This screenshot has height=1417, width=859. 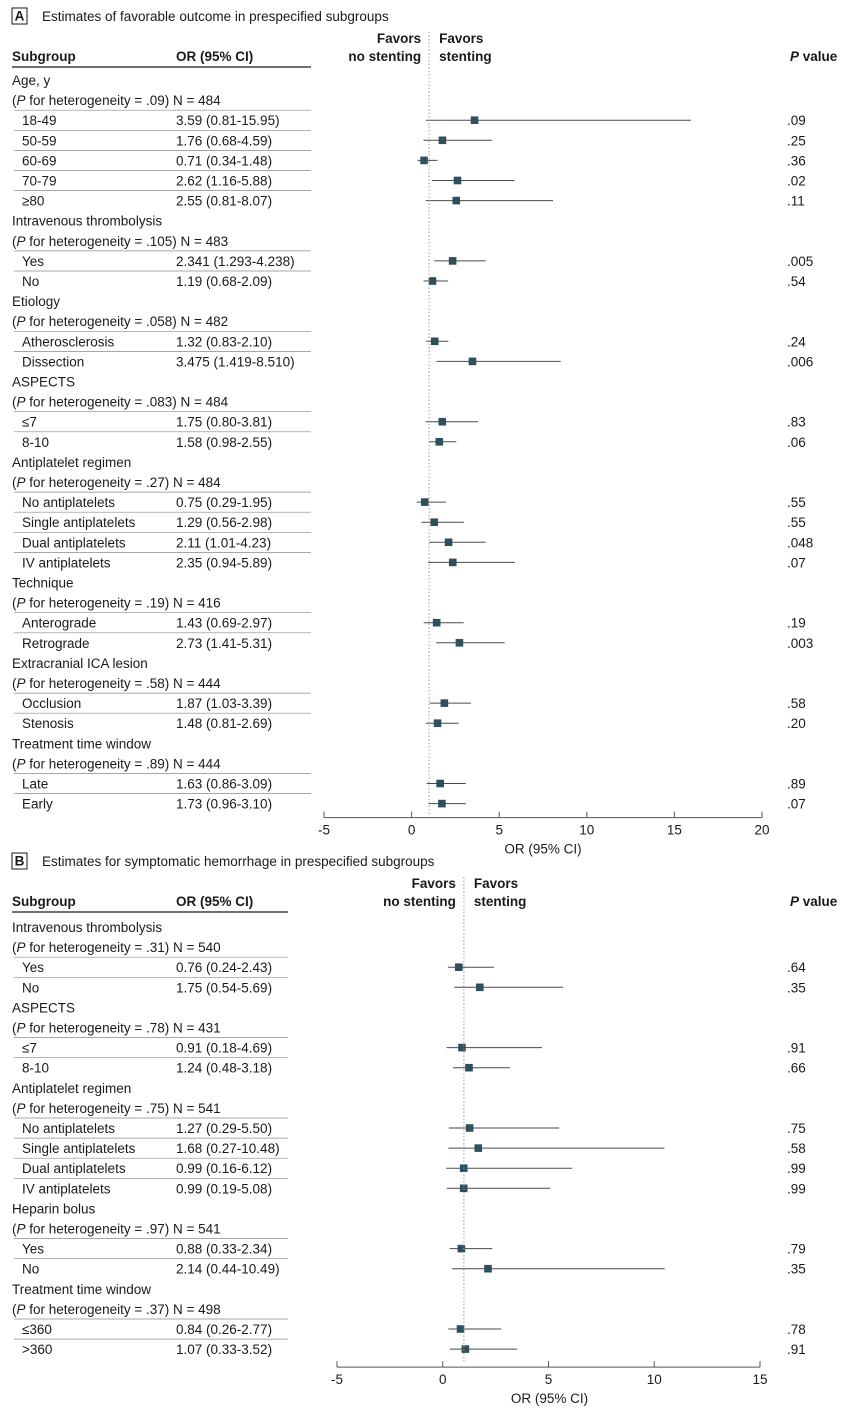 I want to click on panel-a-group-7-row-1-p: .58, so click(x=796, y=703).